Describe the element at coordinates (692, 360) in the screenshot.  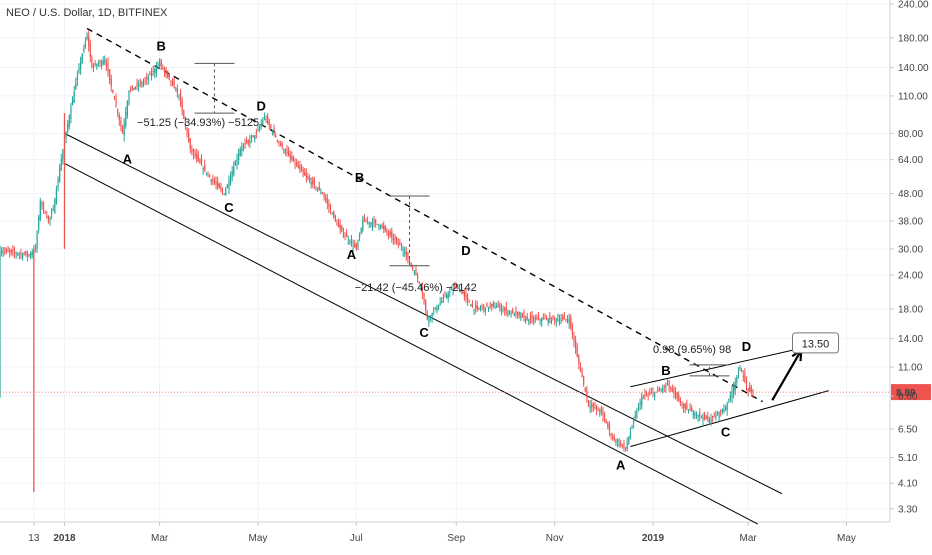
I see `measure-tool: 0.98 (9.65%) 98` at that location.